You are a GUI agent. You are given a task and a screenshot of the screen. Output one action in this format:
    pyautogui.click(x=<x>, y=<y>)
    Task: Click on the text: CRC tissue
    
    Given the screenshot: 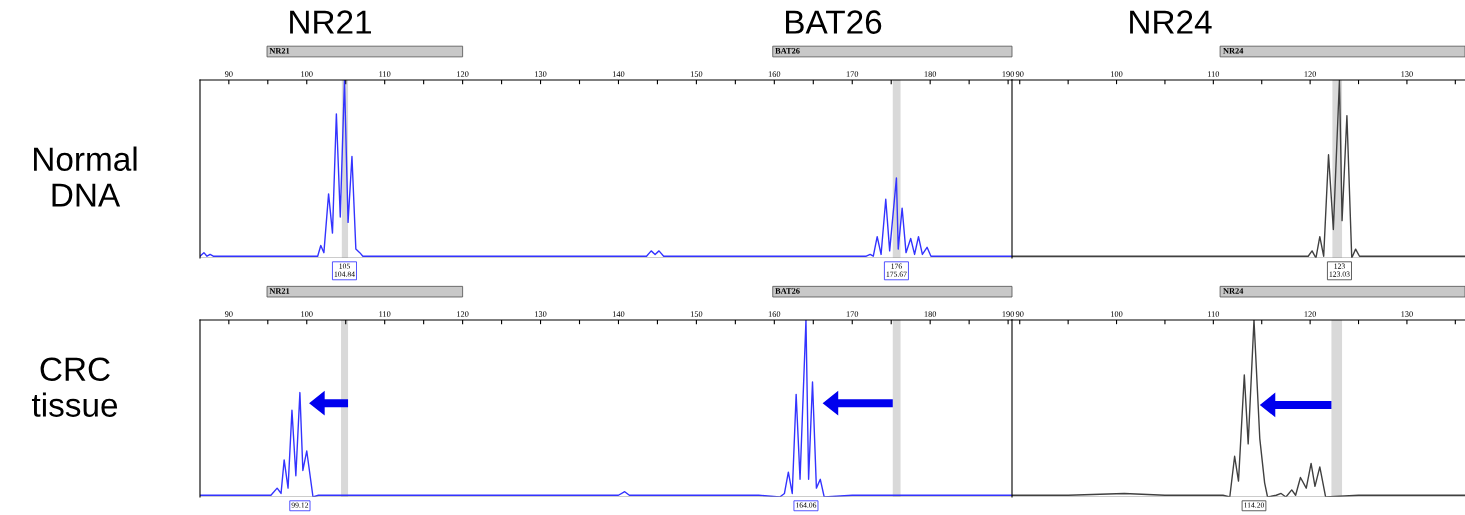 What is the action you would take?
    pyautogui.click(x=74, y=387)
    